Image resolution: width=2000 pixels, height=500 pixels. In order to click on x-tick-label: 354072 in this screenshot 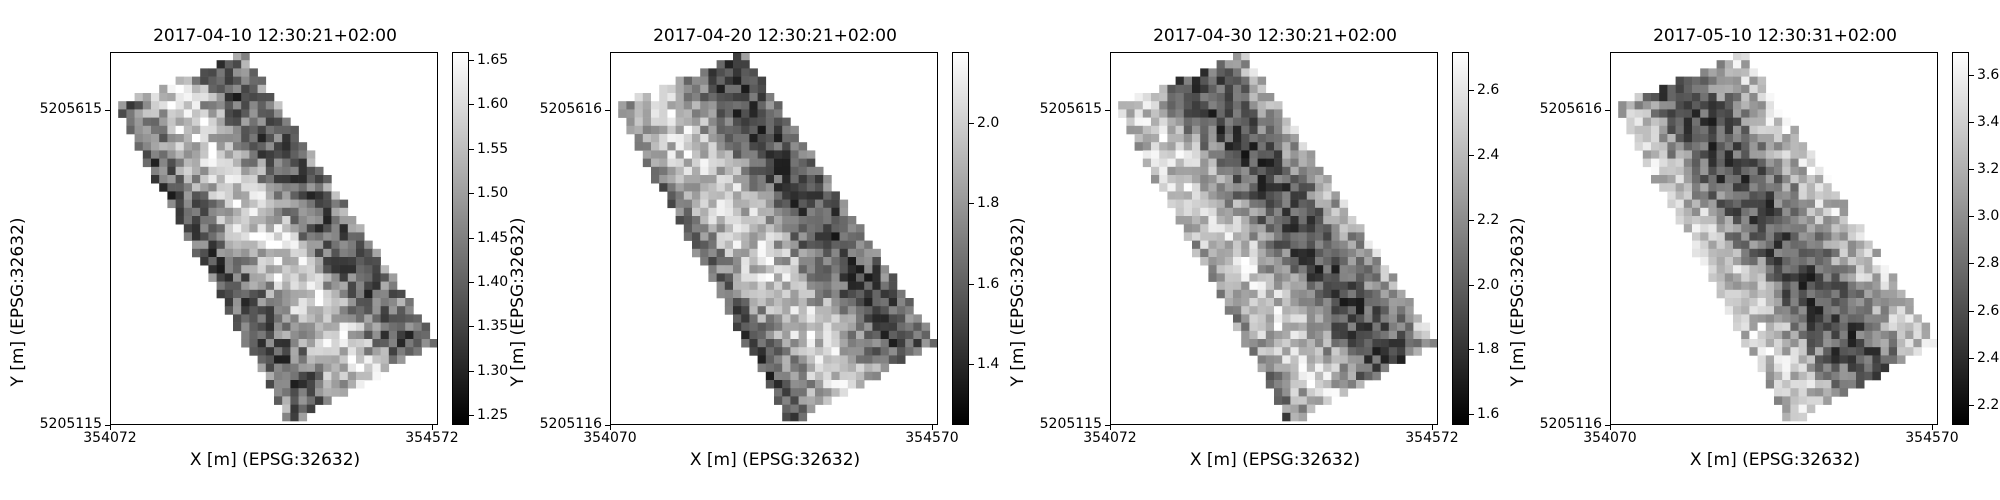, I will do `click(1110, 438)`.